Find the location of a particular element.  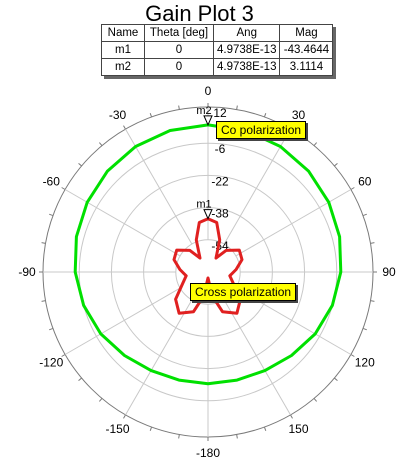

angle-tick-label: -30 is located at coordinates (118, 115).